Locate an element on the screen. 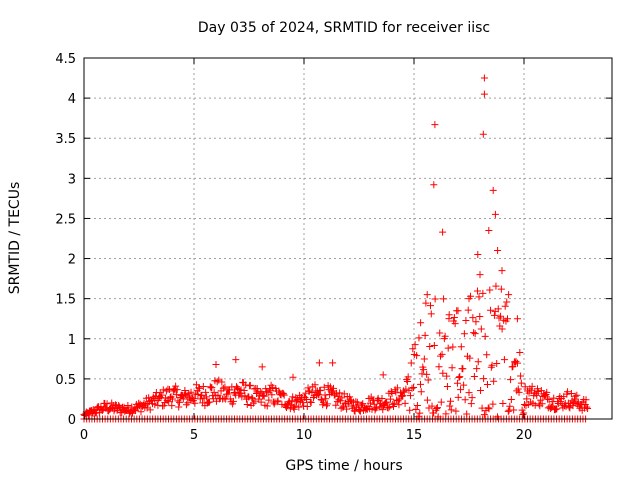  y-tick-label: 0 is located at coordinates (72, 420).